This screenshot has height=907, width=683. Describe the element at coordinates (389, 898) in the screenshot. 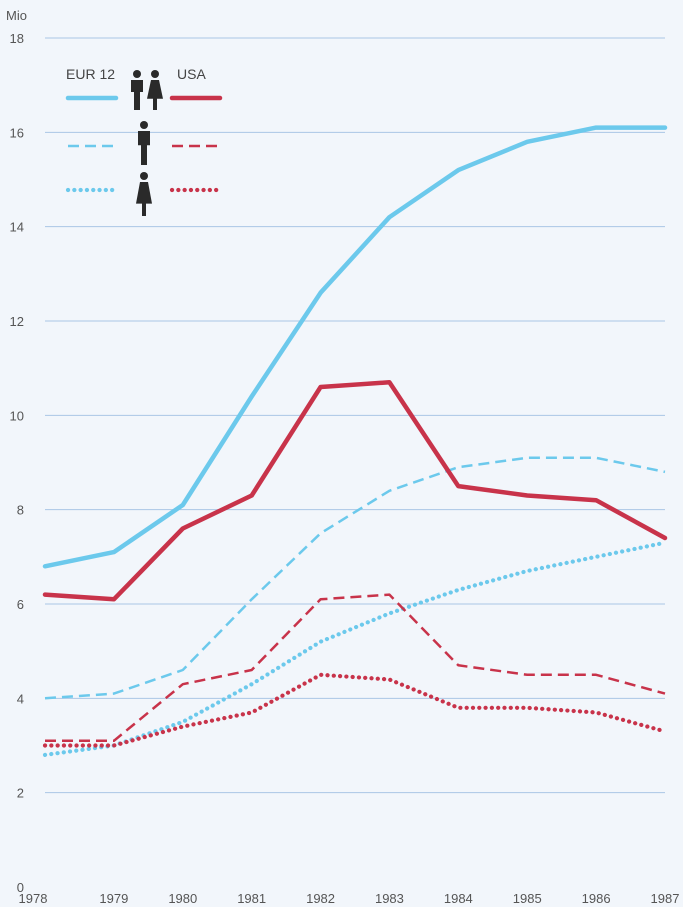

I see `x-tick-label: 1983` at that location.